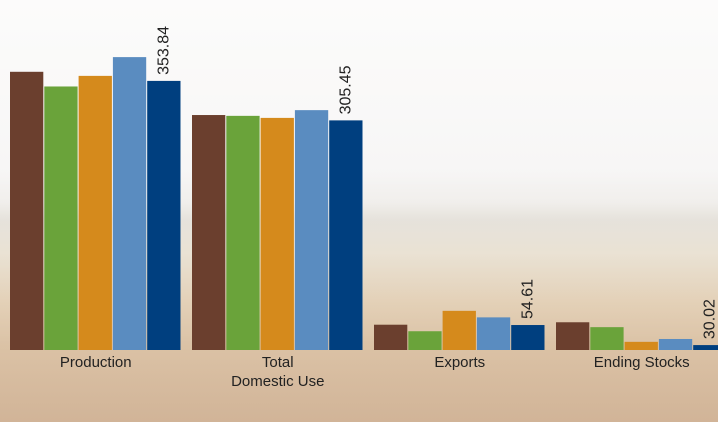 The width and height of the screenshot is (718, 422). Describe the element at coordinates (278, 372) in the screenshot. I see `category-label: Total Domestic Use` at that location.